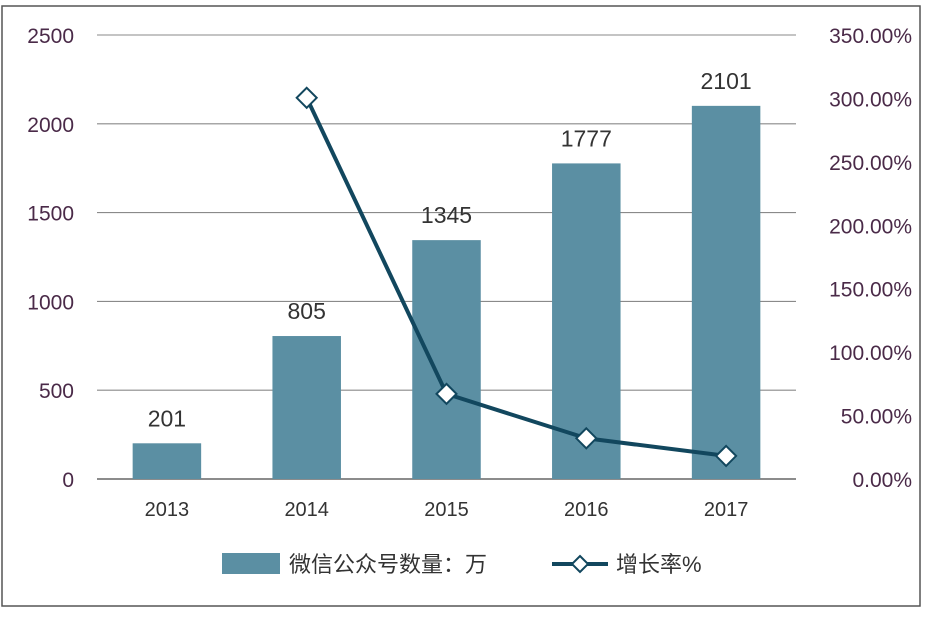  I want to click on bar-data-label: 1345, so click(446, 215).